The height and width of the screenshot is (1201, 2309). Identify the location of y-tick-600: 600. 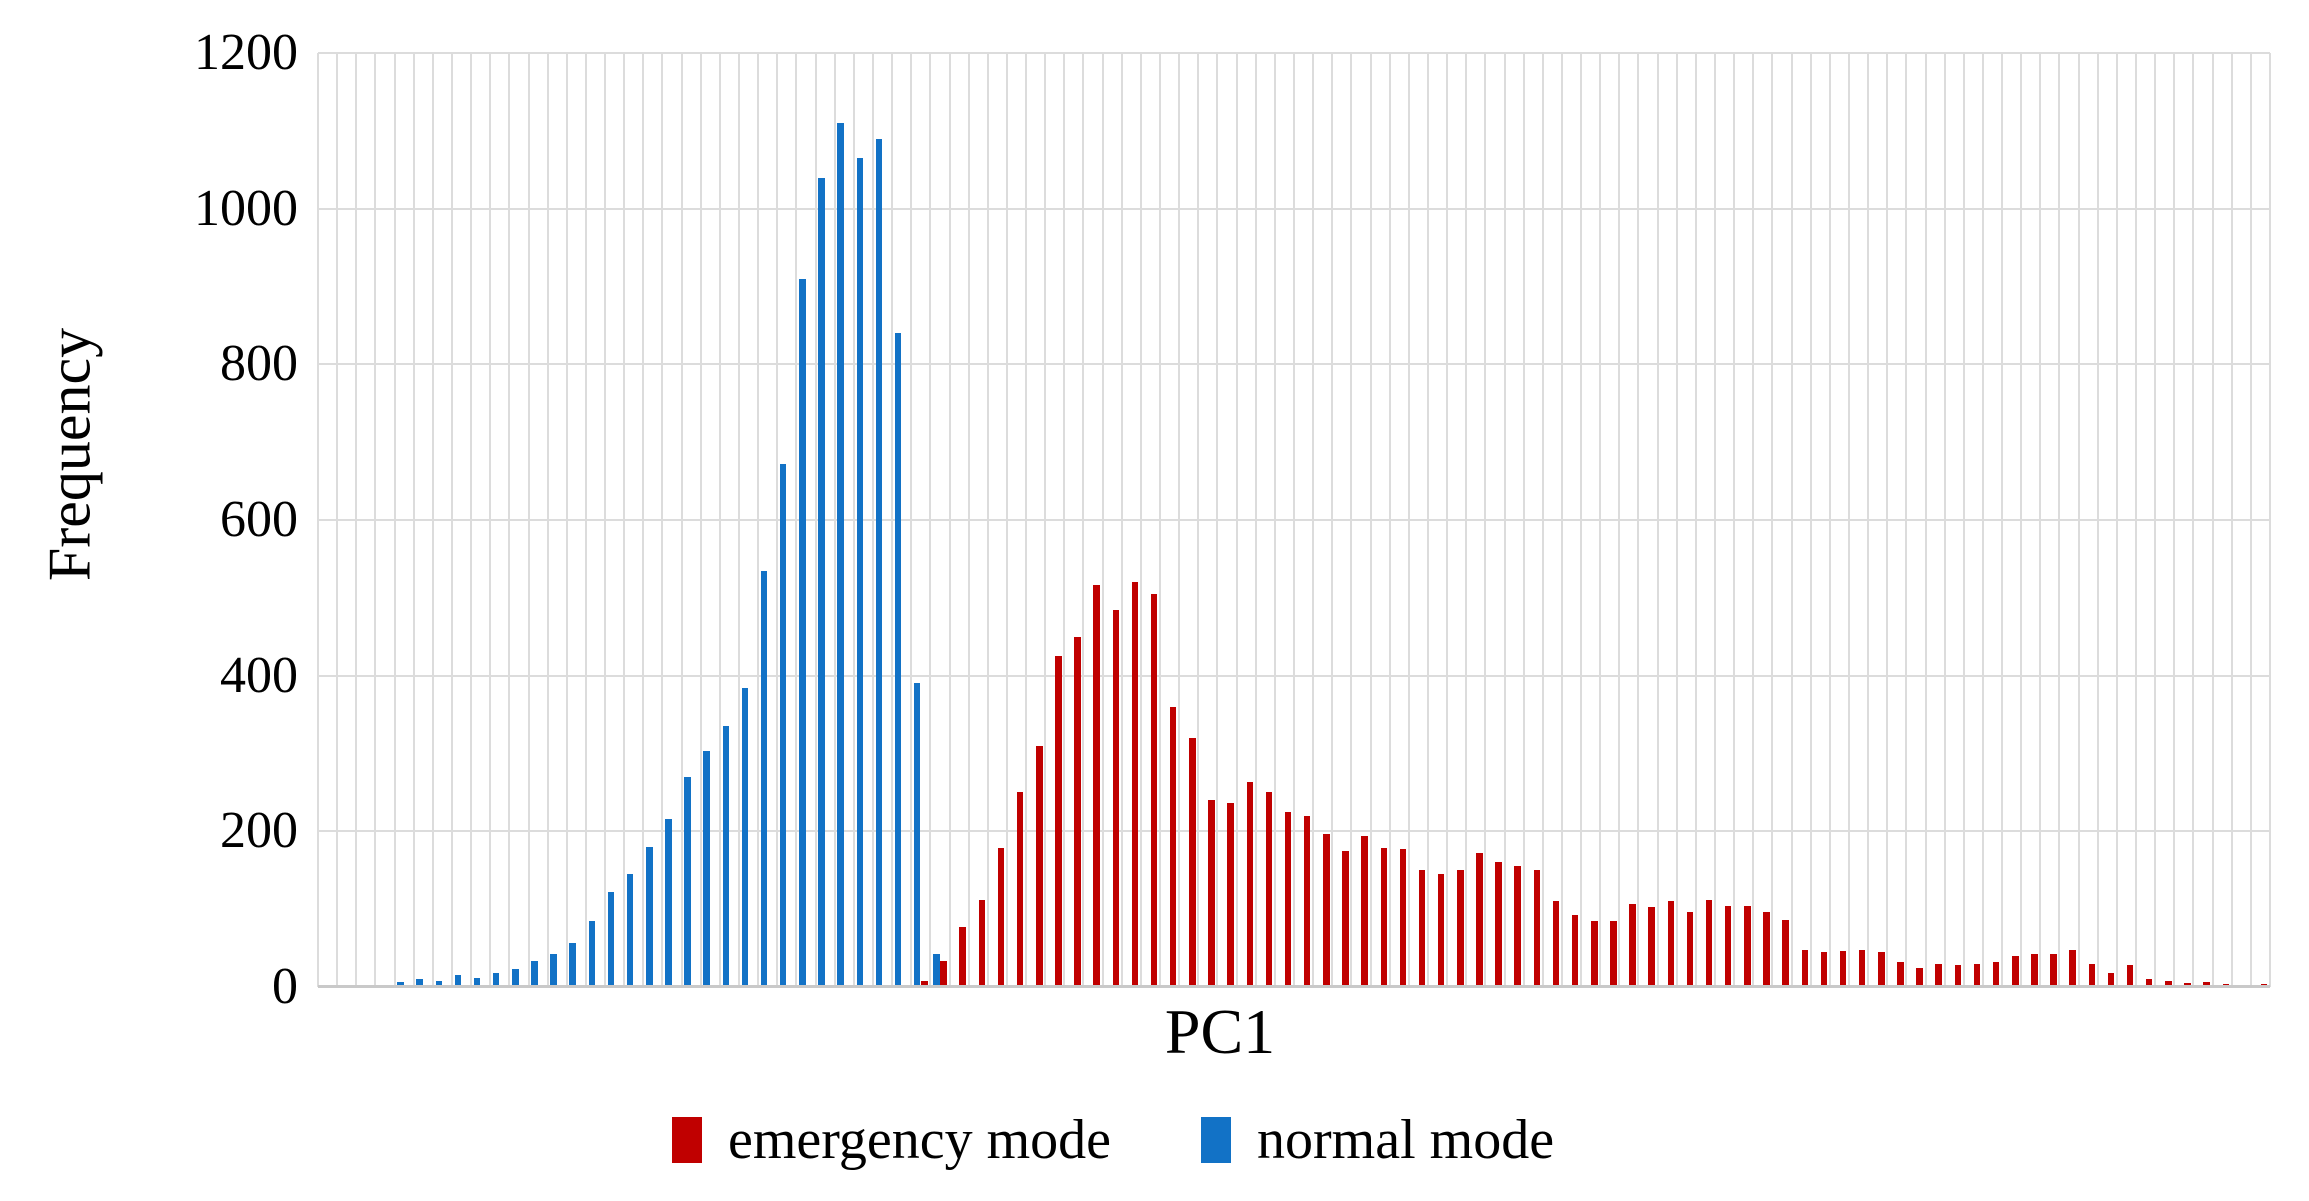
(259, 519).